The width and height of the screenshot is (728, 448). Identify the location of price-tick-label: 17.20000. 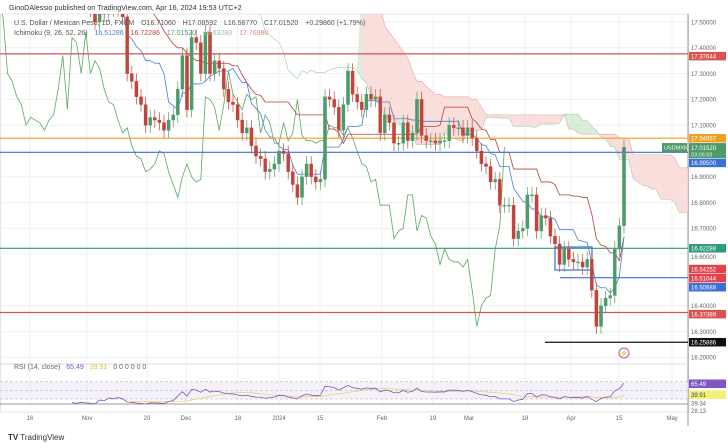
(704, 101).